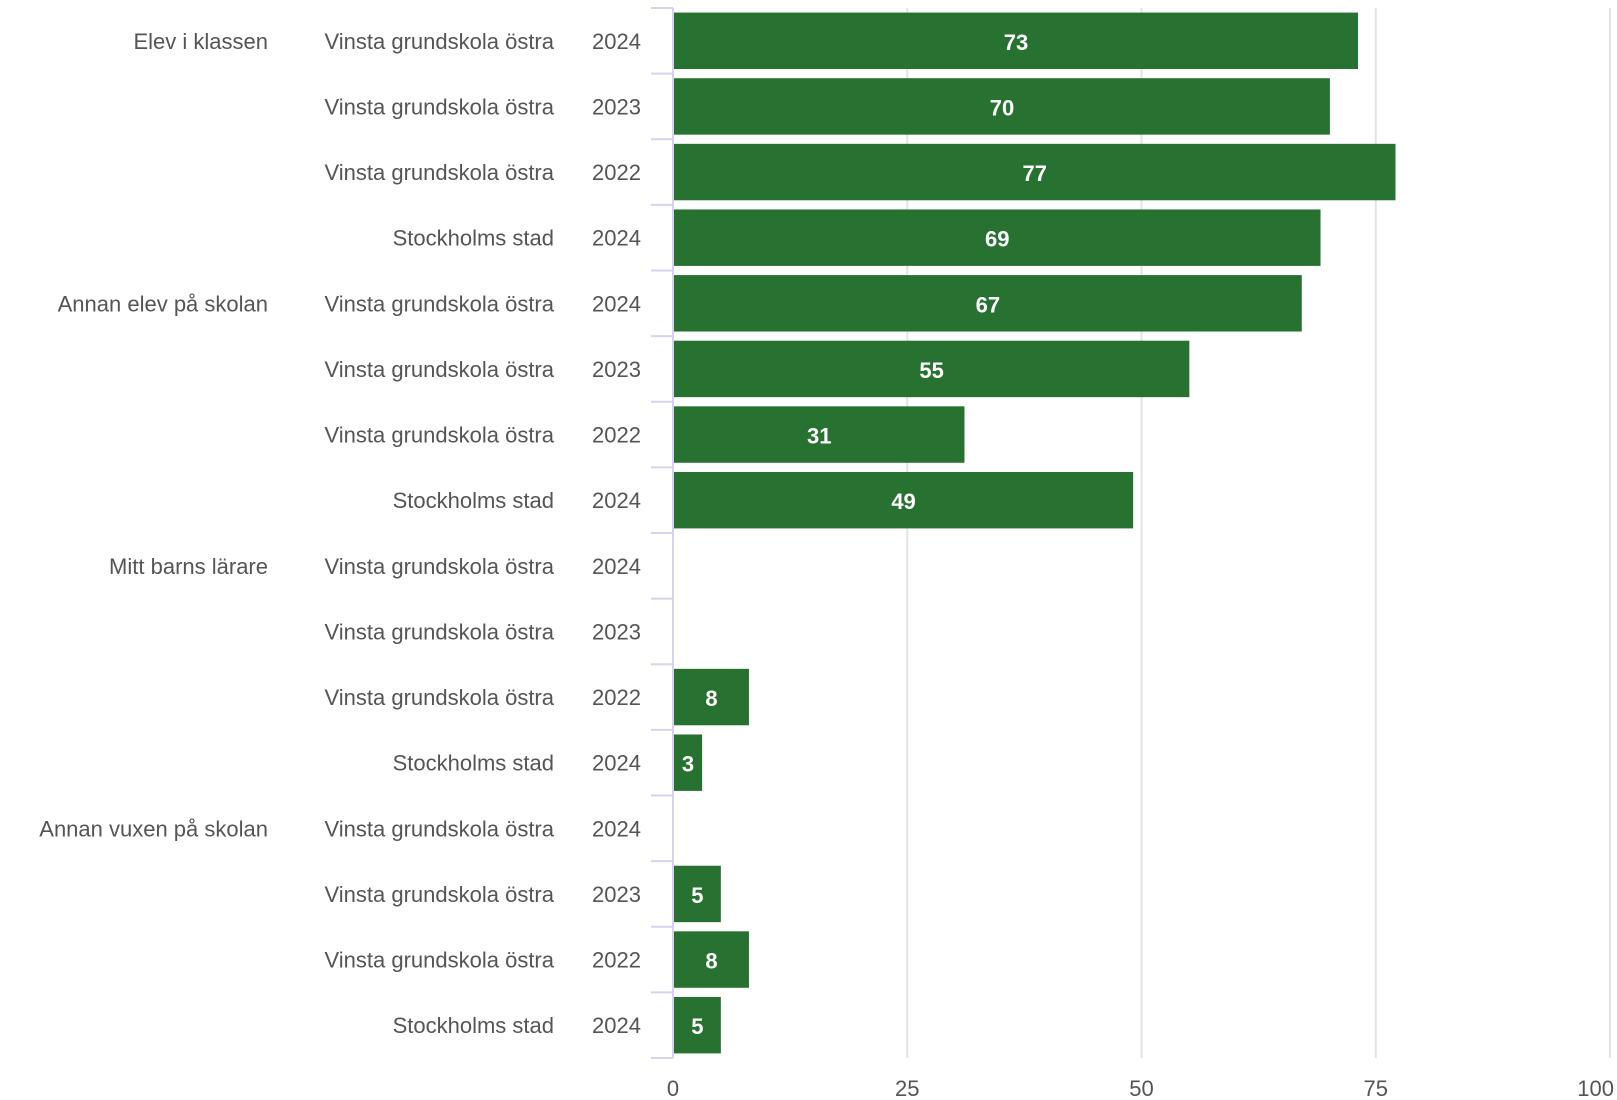  I want to click on data-label: 31, so click(819, 436).